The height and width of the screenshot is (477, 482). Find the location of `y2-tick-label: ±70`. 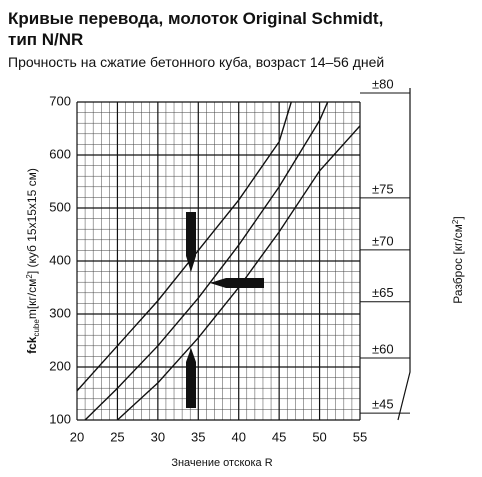

y2-tick-label: ±70 is located at coordinates (383, 240).